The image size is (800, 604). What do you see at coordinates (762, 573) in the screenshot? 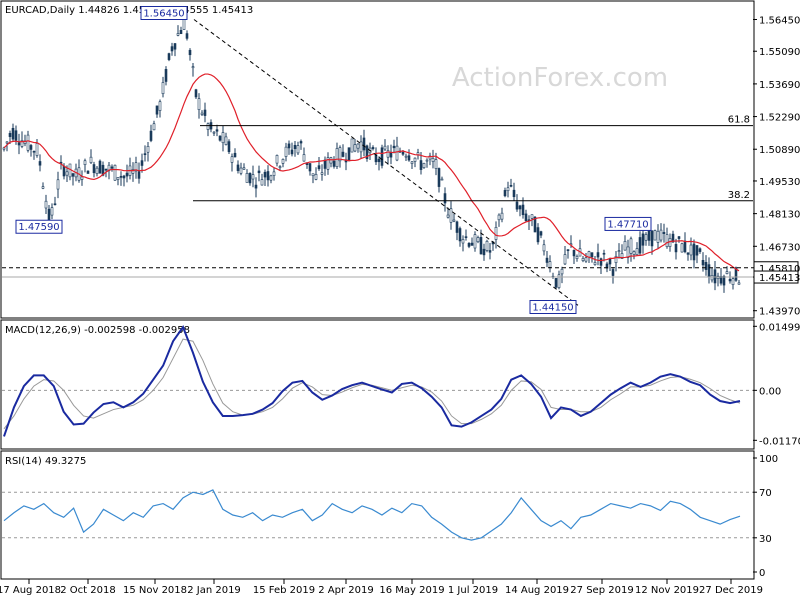
I see `rsi-y-tick-label: 0` at bounding box center [762, 573].